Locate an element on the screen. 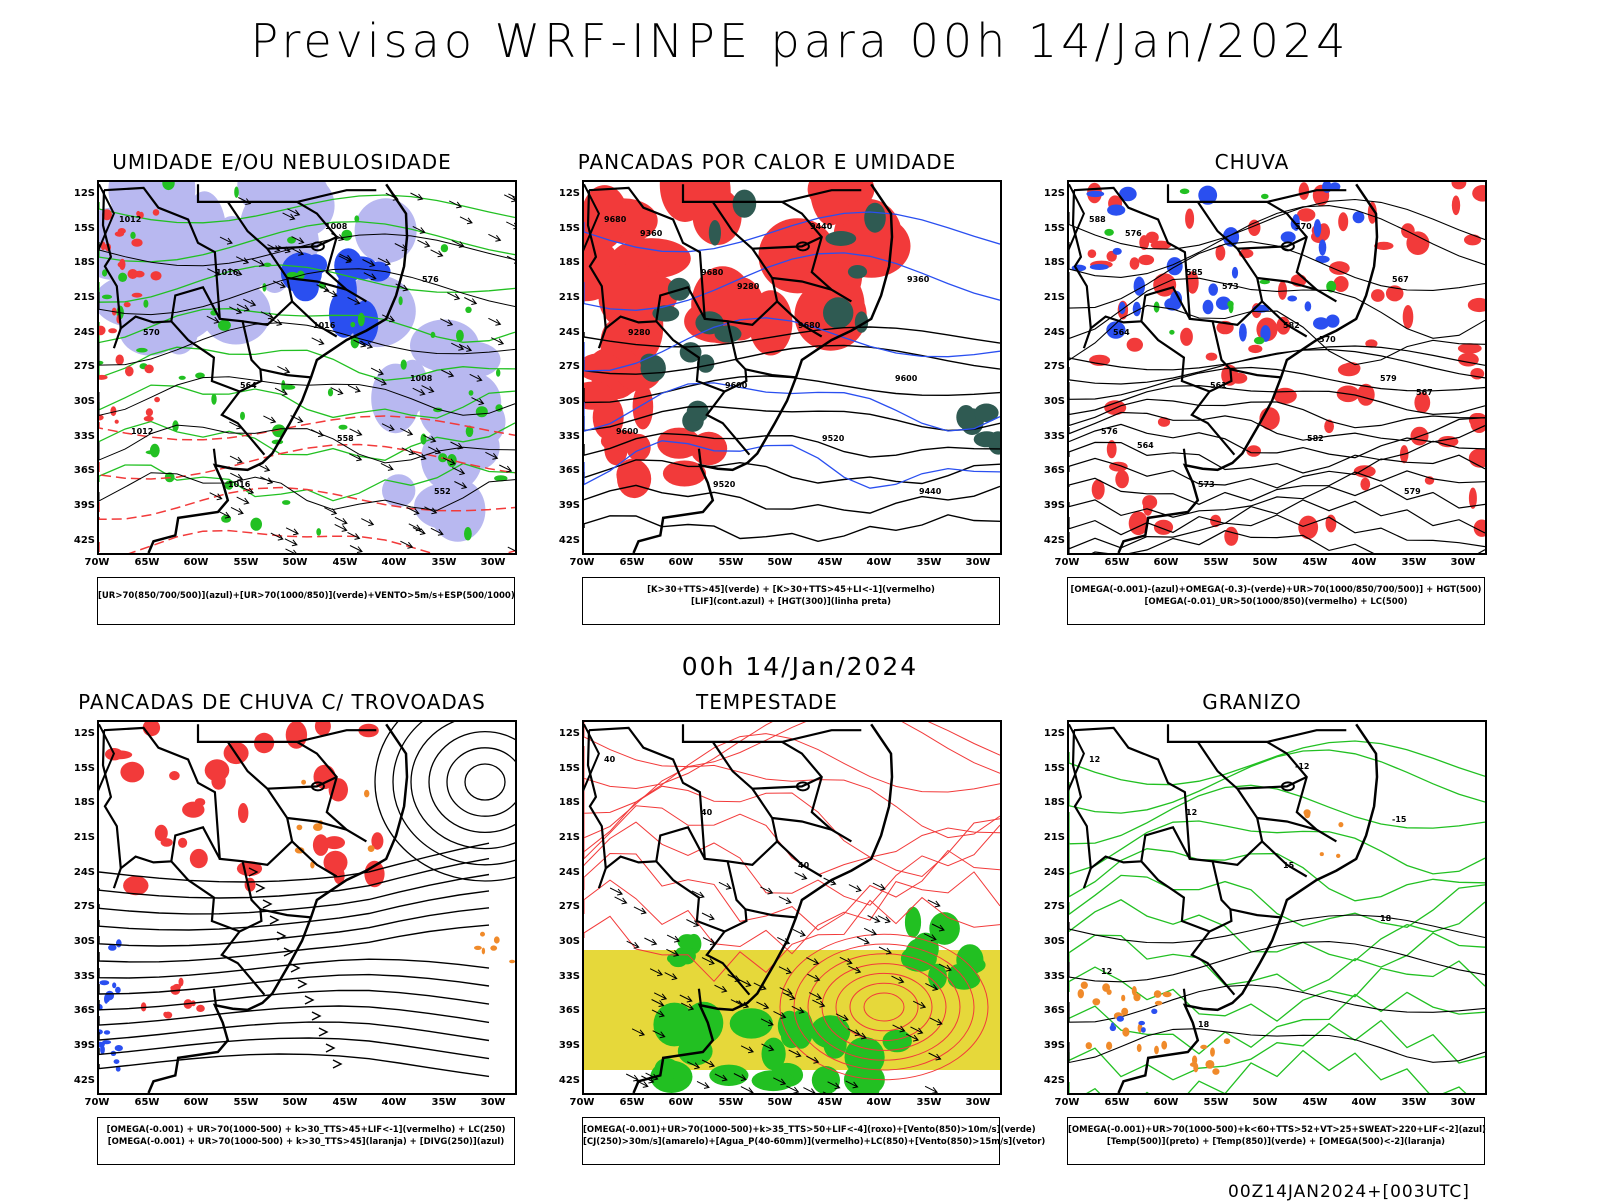 Image resolution: width=1600 pixels, height=1202 pixels. latitude-tick-label: 33S is located at coordinates (84, 436).